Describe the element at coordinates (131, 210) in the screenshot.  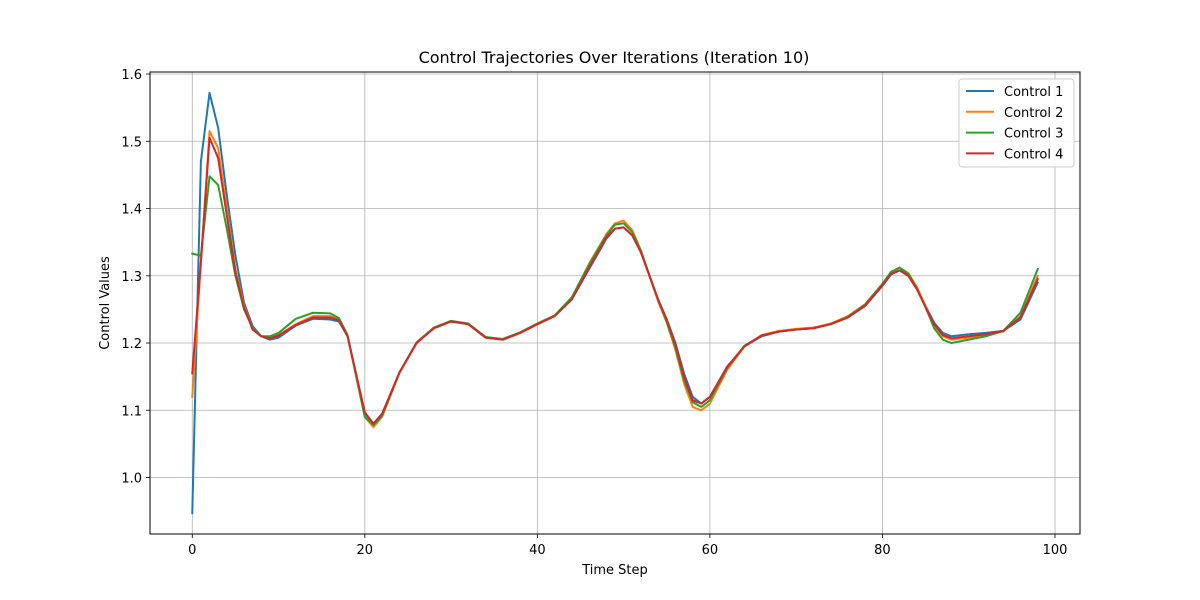
I see `y-tick-label: 1.4` at that location.